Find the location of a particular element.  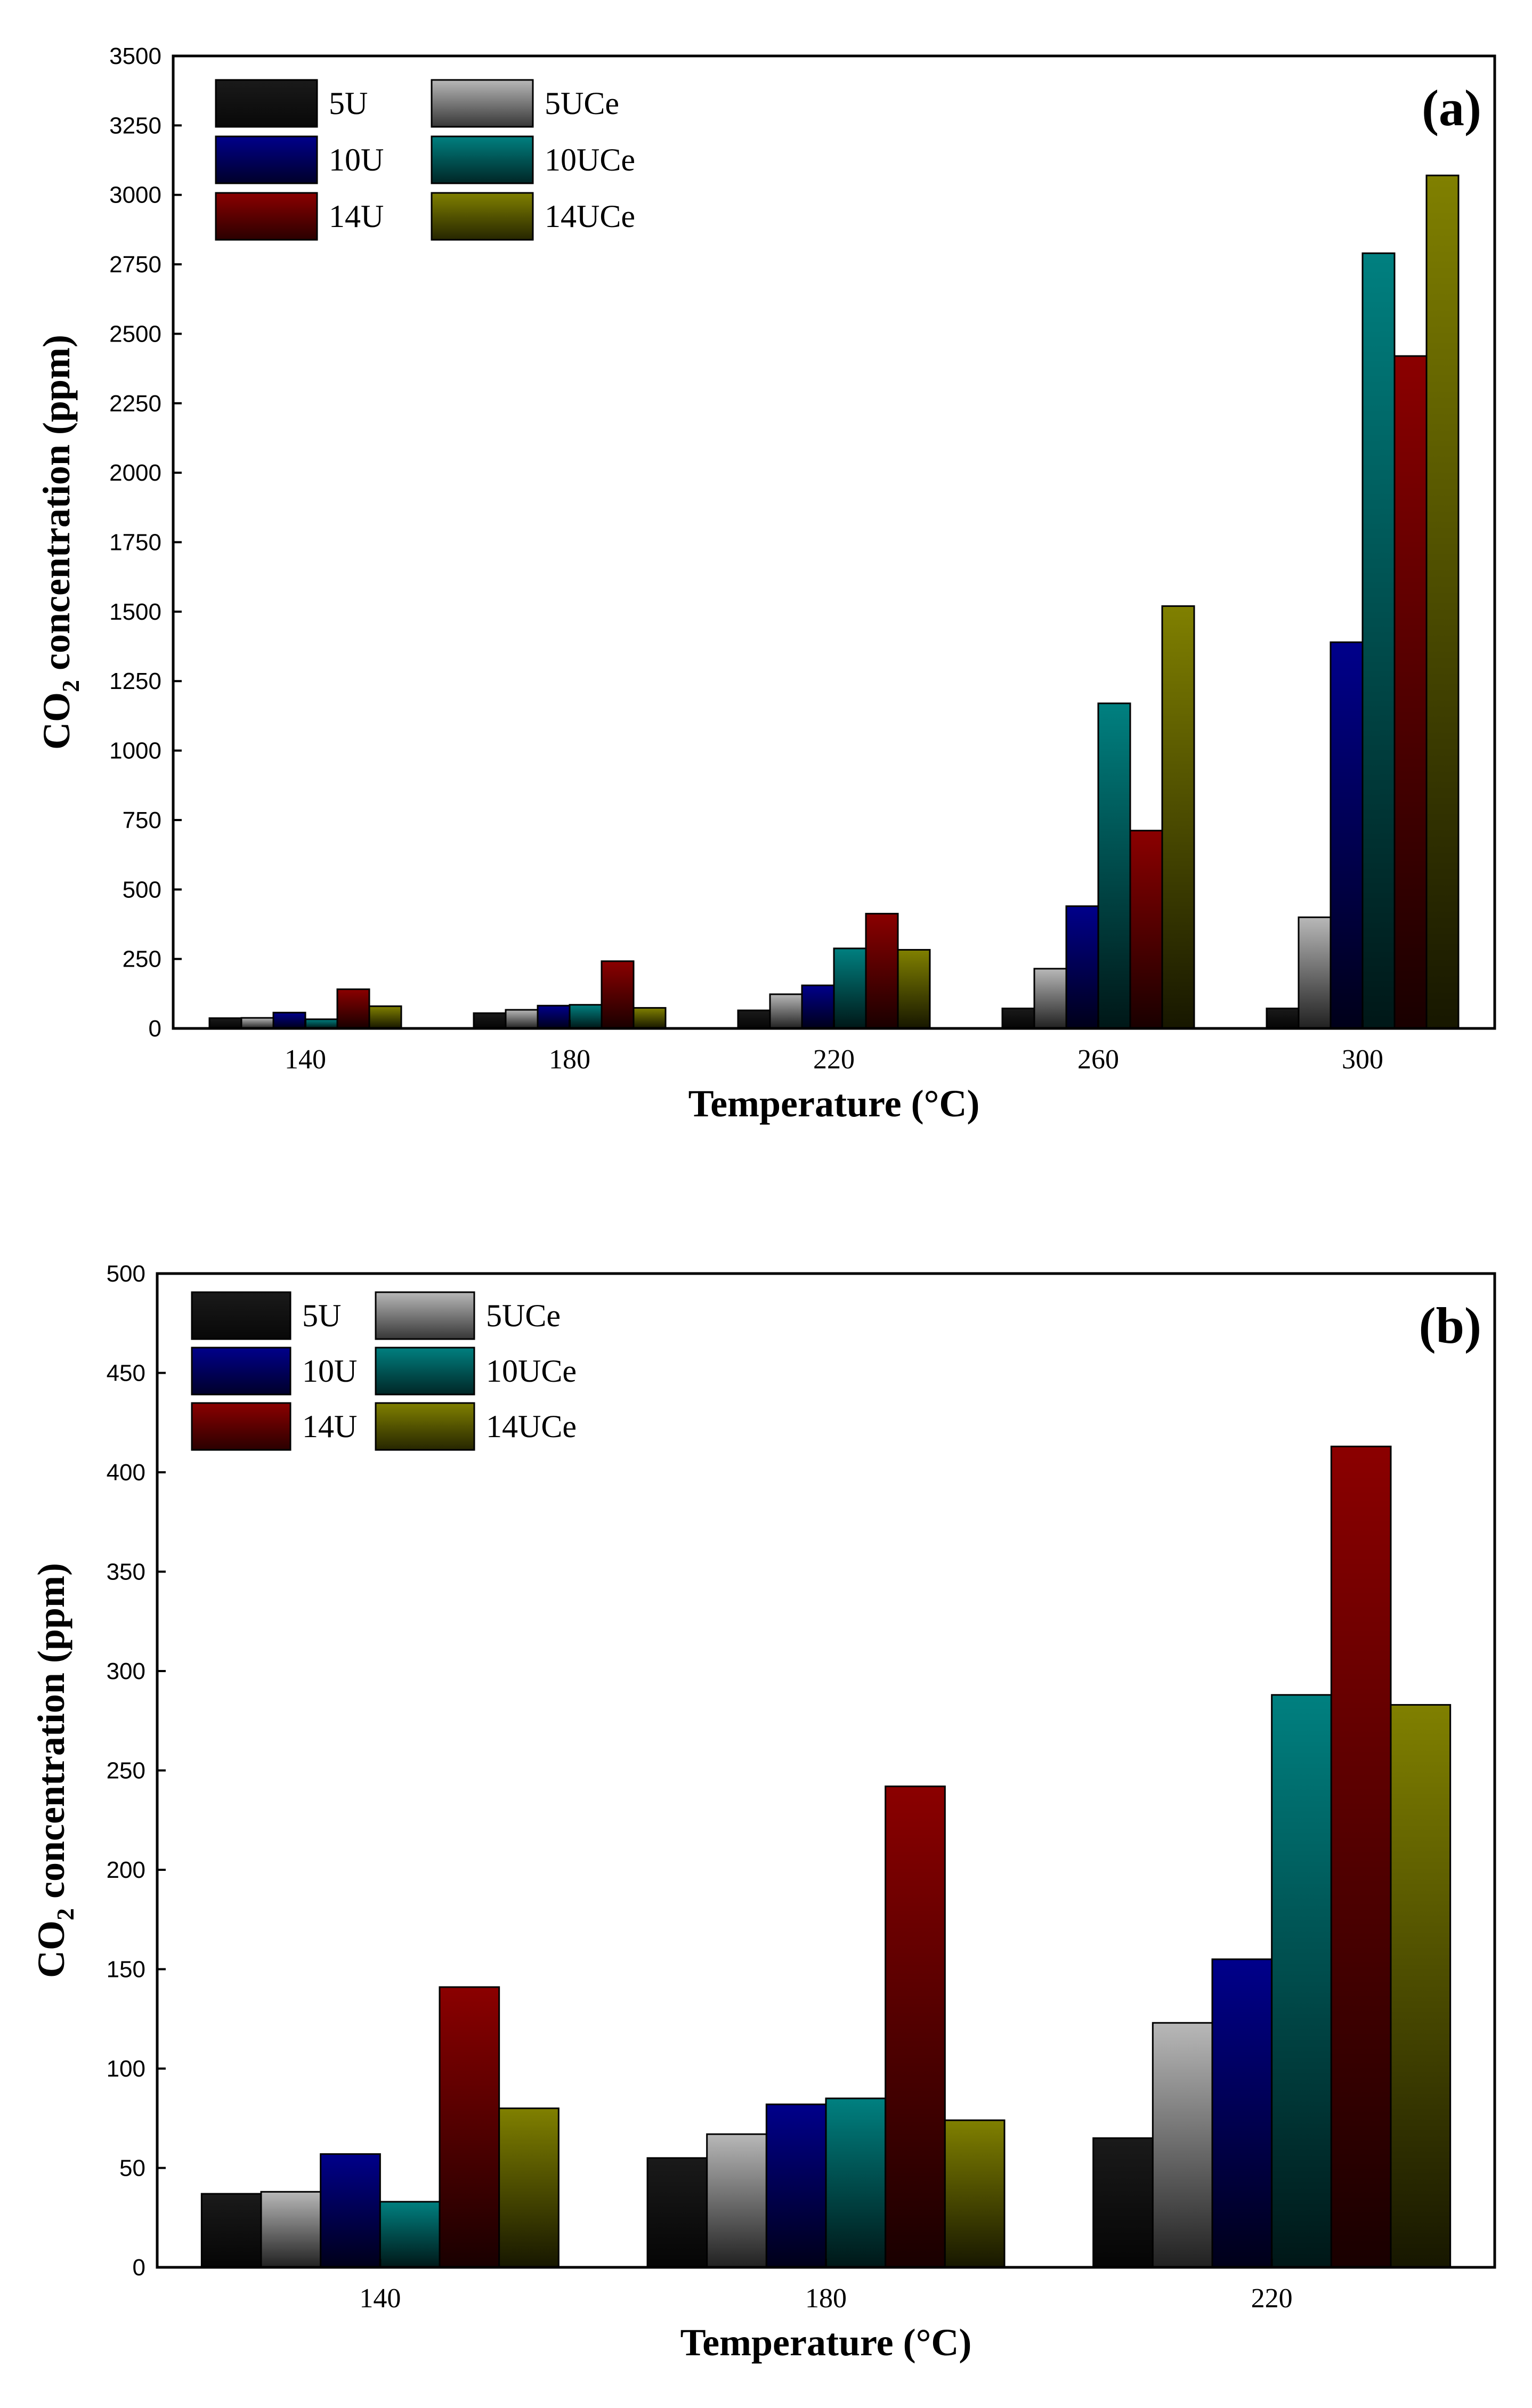

y-tick-label: 500 is located at coordinates (126, 1274).